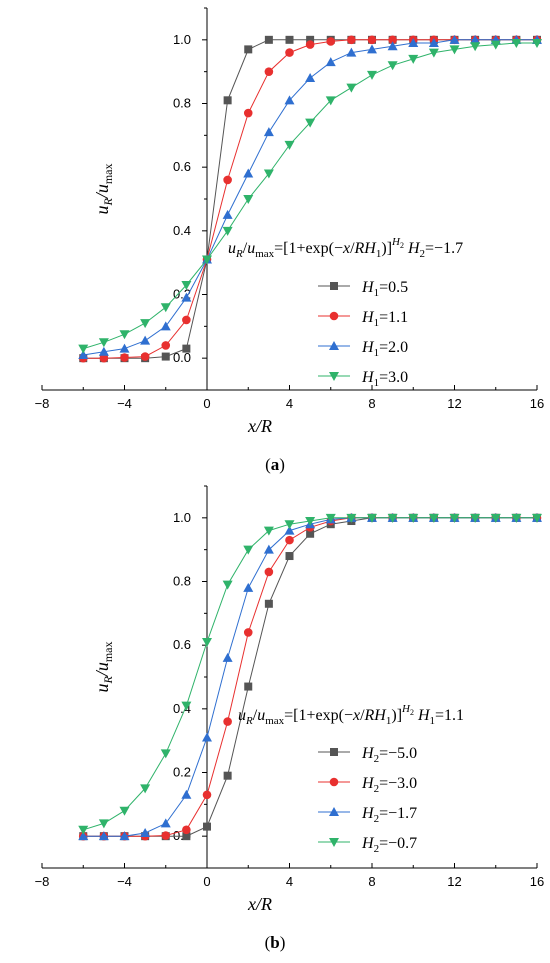  I want to click on legend-entry: H1=2.0, so click(384, 349).